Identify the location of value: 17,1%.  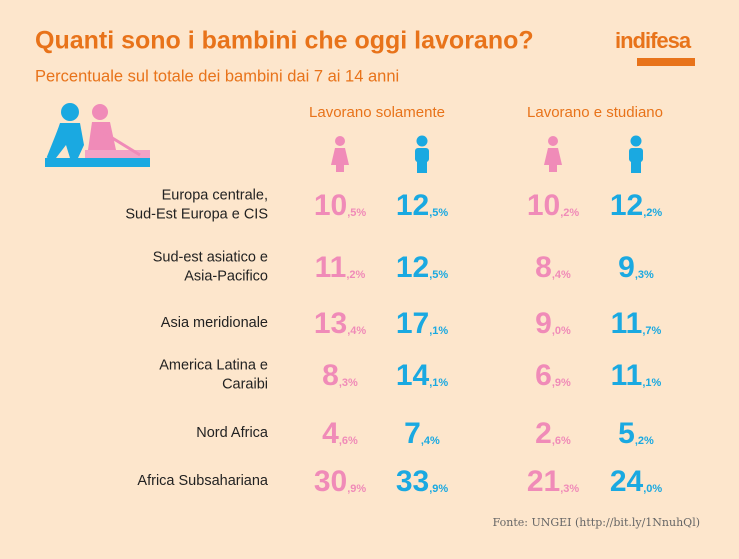
(422, 323).